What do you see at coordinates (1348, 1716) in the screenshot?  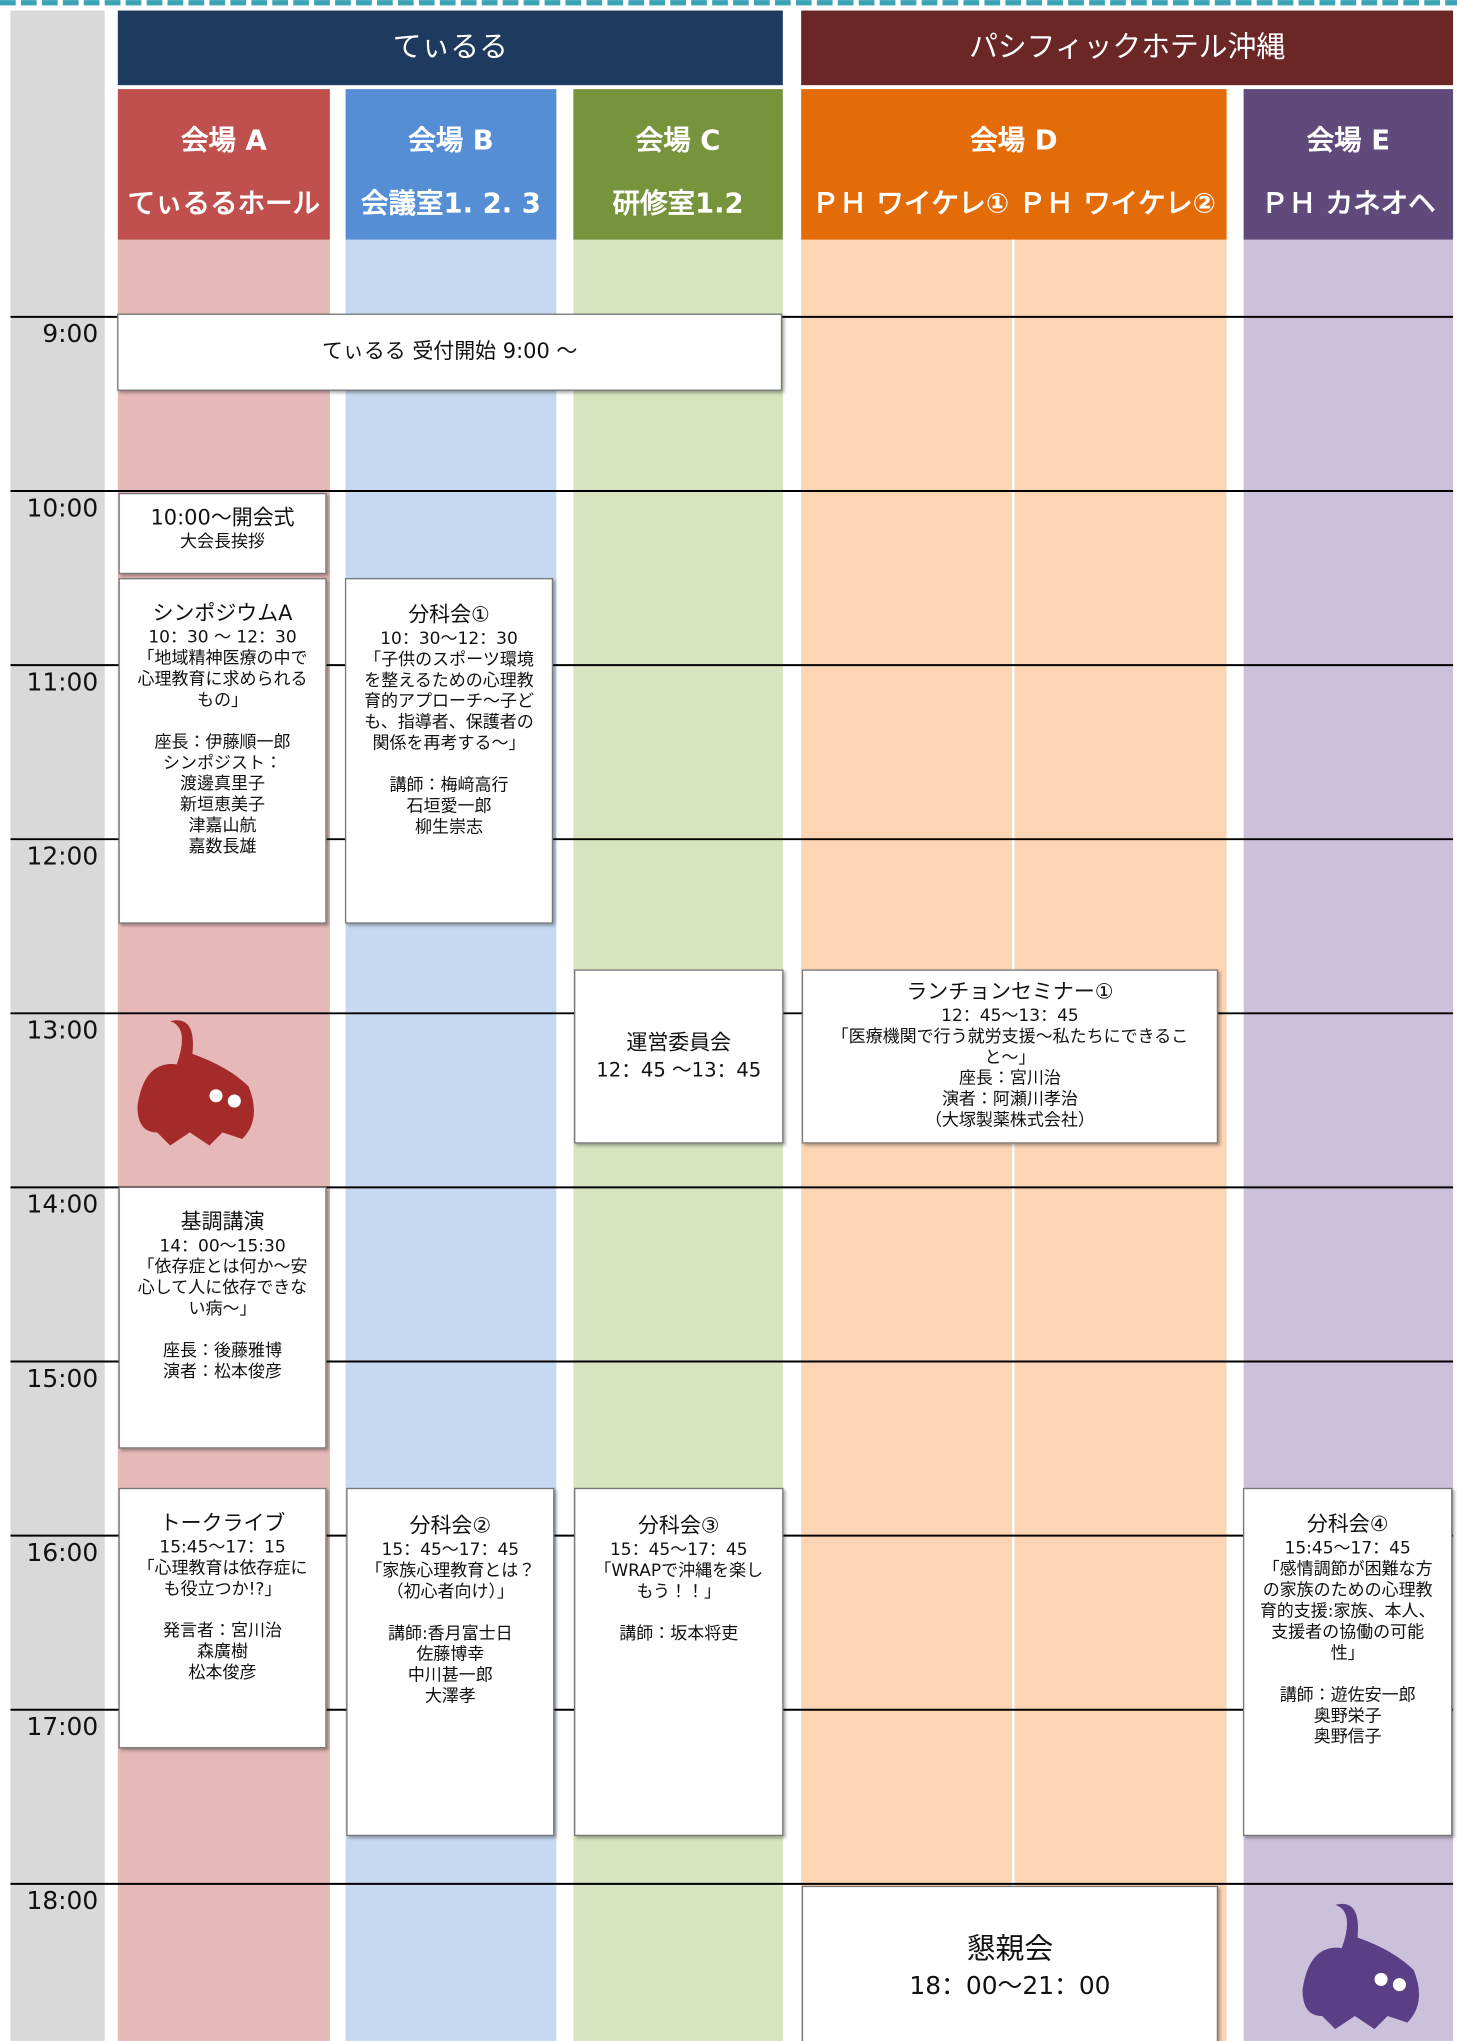 I see `event-text: 奥野栄子` at bounding box center [1348, 1716].